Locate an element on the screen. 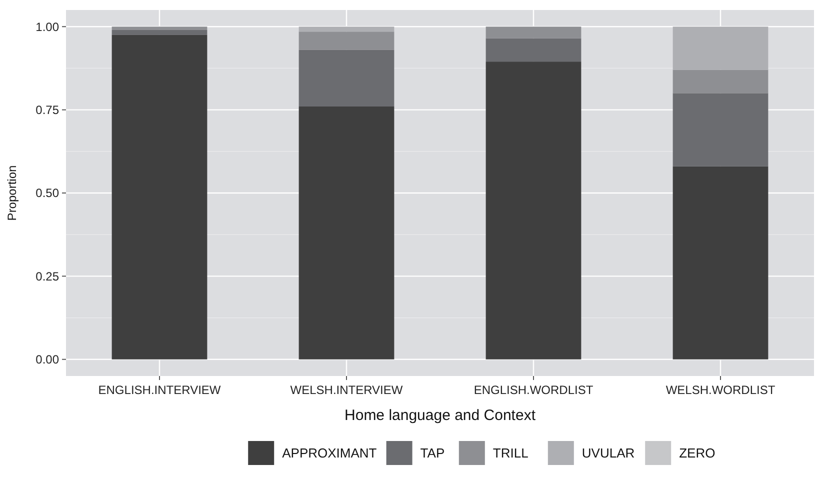  legend-label: TRILL is located at coordinates (510, 453).